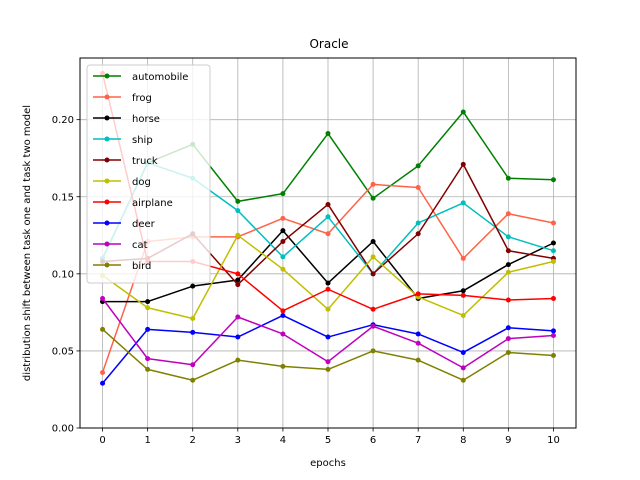  Describe the element at coordinates (238, 440) in the screenshot. I see `x-tick-label: 3` at that location.